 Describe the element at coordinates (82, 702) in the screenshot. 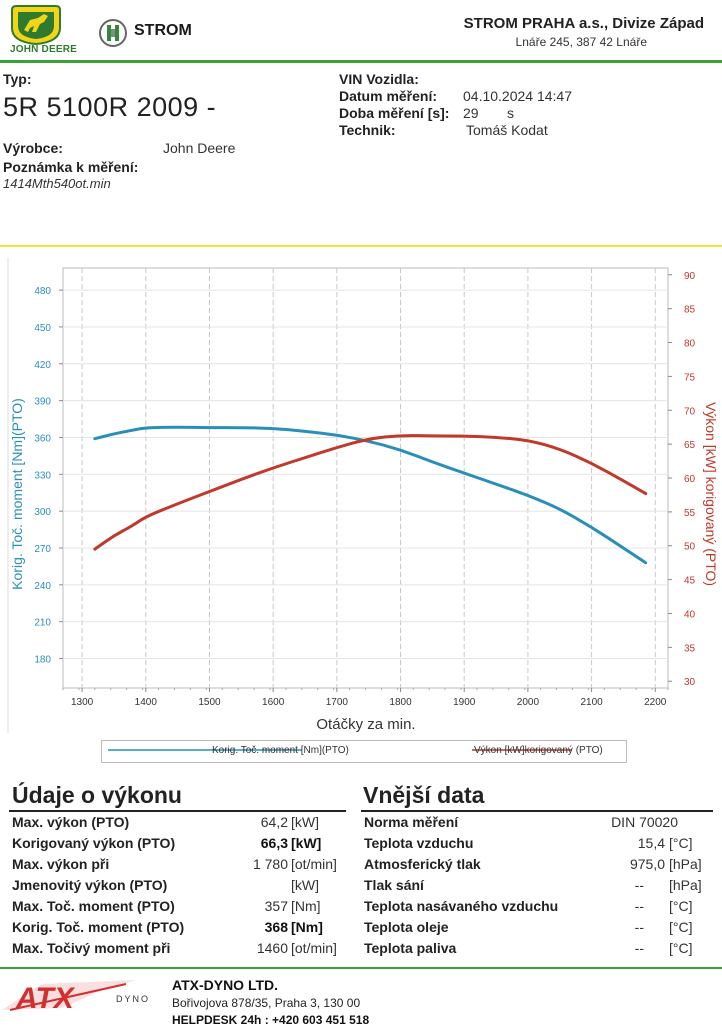

I see `x-tick-label: 1300` at that location.